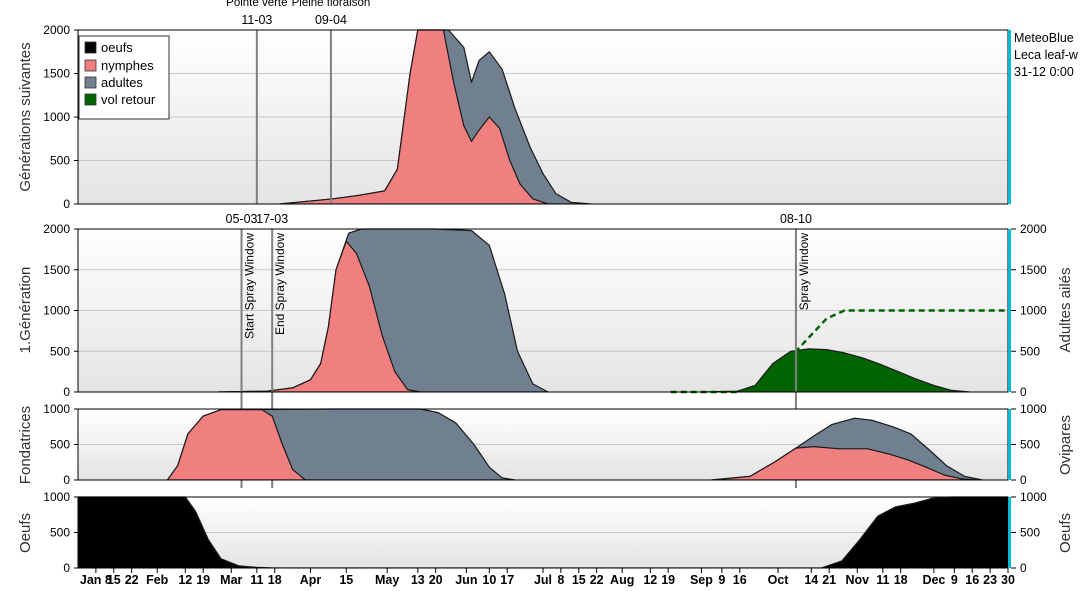 This screenshot has height=591, width=1087. I want to click on x-tick-label: 21, so click(829, 580).